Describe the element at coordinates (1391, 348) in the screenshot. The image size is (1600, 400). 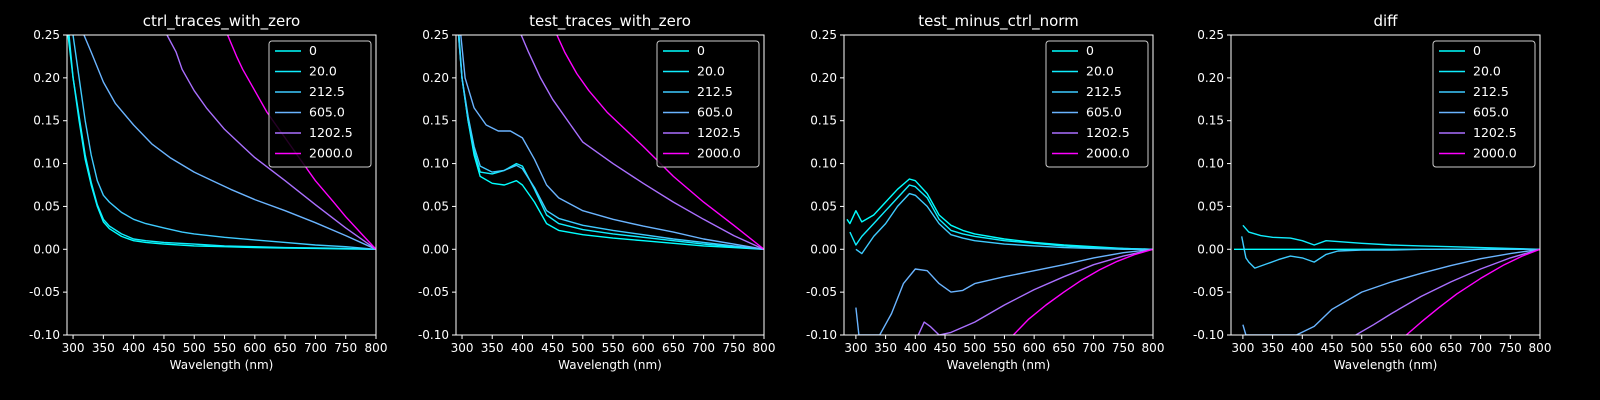
I see `x-tick-label: 550` at that location.